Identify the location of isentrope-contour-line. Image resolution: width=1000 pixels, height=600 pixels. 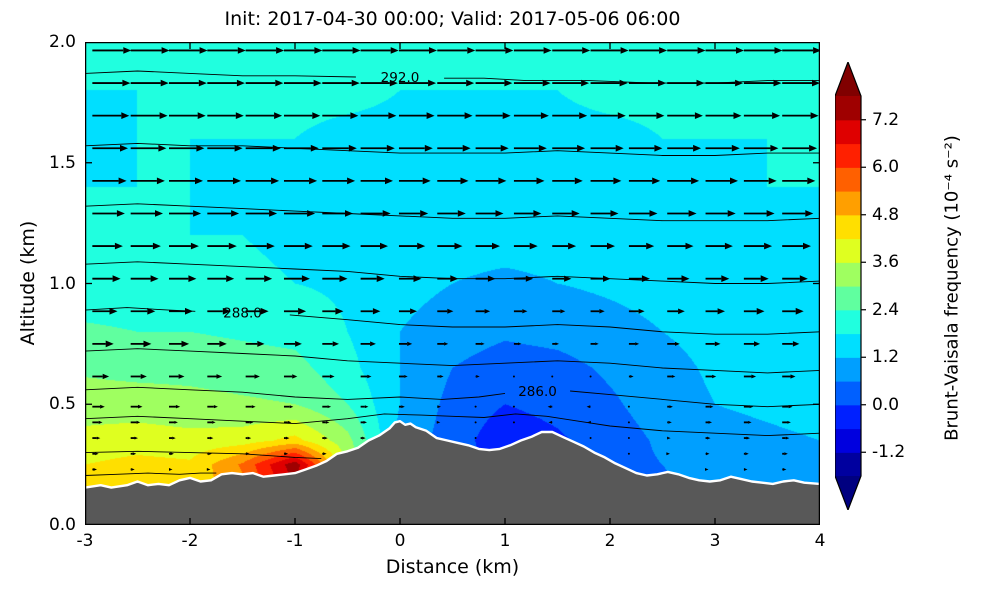
(452, 425).